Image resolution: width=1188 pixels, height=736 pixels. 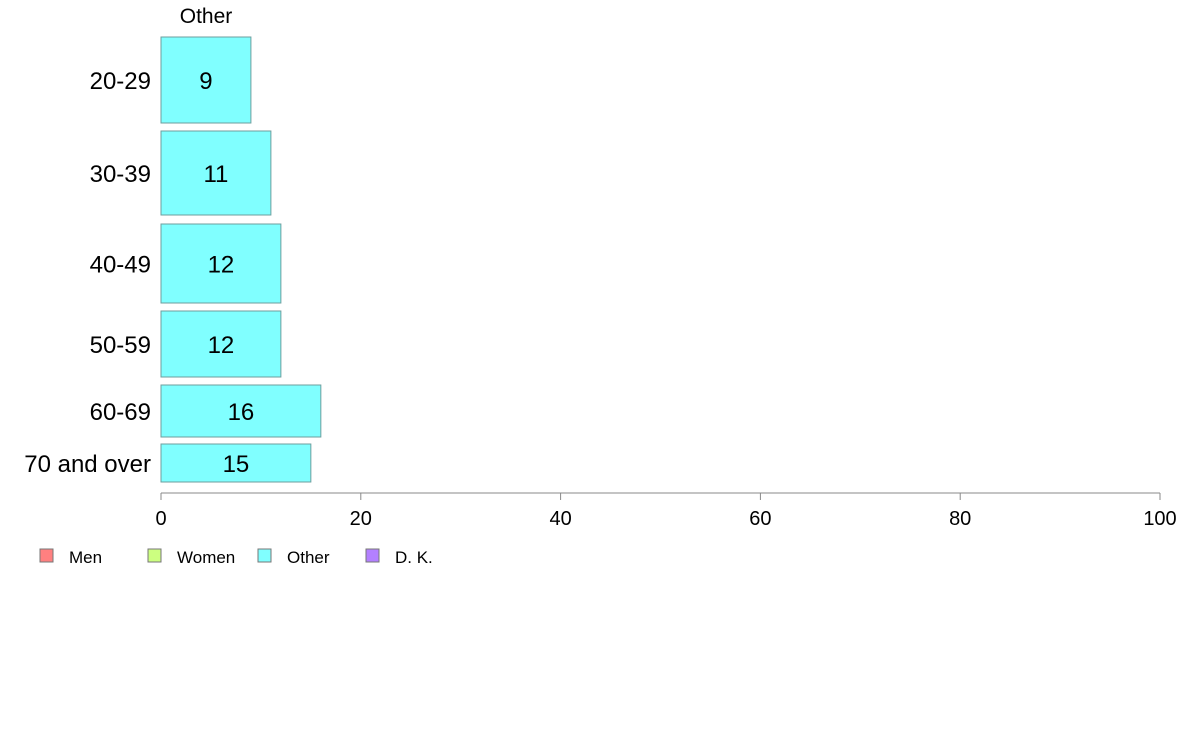 What do you see at coordinates (560, 519) in the screenshot?
I see `x-tick-label: 40` at bounding box center [560, 519].